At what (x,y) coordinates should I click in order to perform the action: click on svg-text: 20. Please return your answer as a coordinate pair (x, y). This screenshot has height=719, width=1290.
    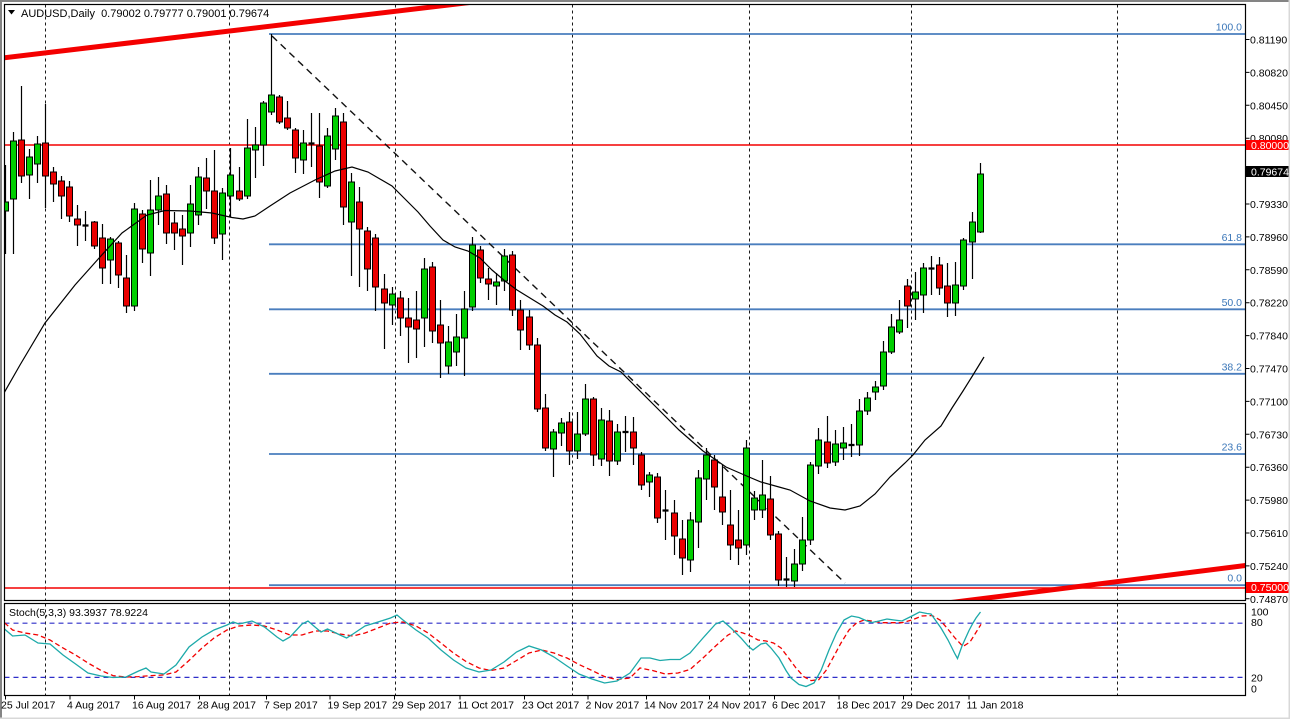
    Looking at the image, I should click on (1257, 679).